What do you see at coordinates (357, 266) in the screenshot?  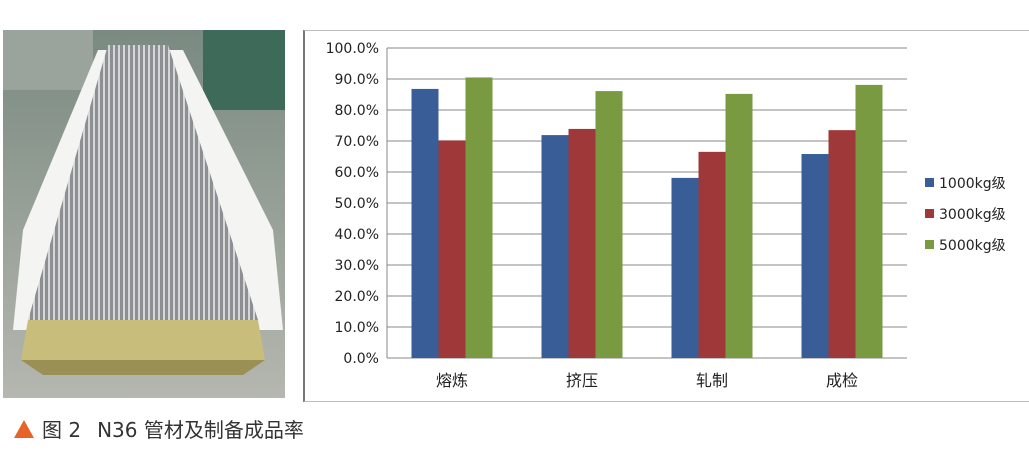 I see `y-tick-label: 30.0%` at bounding box center [357, 266].